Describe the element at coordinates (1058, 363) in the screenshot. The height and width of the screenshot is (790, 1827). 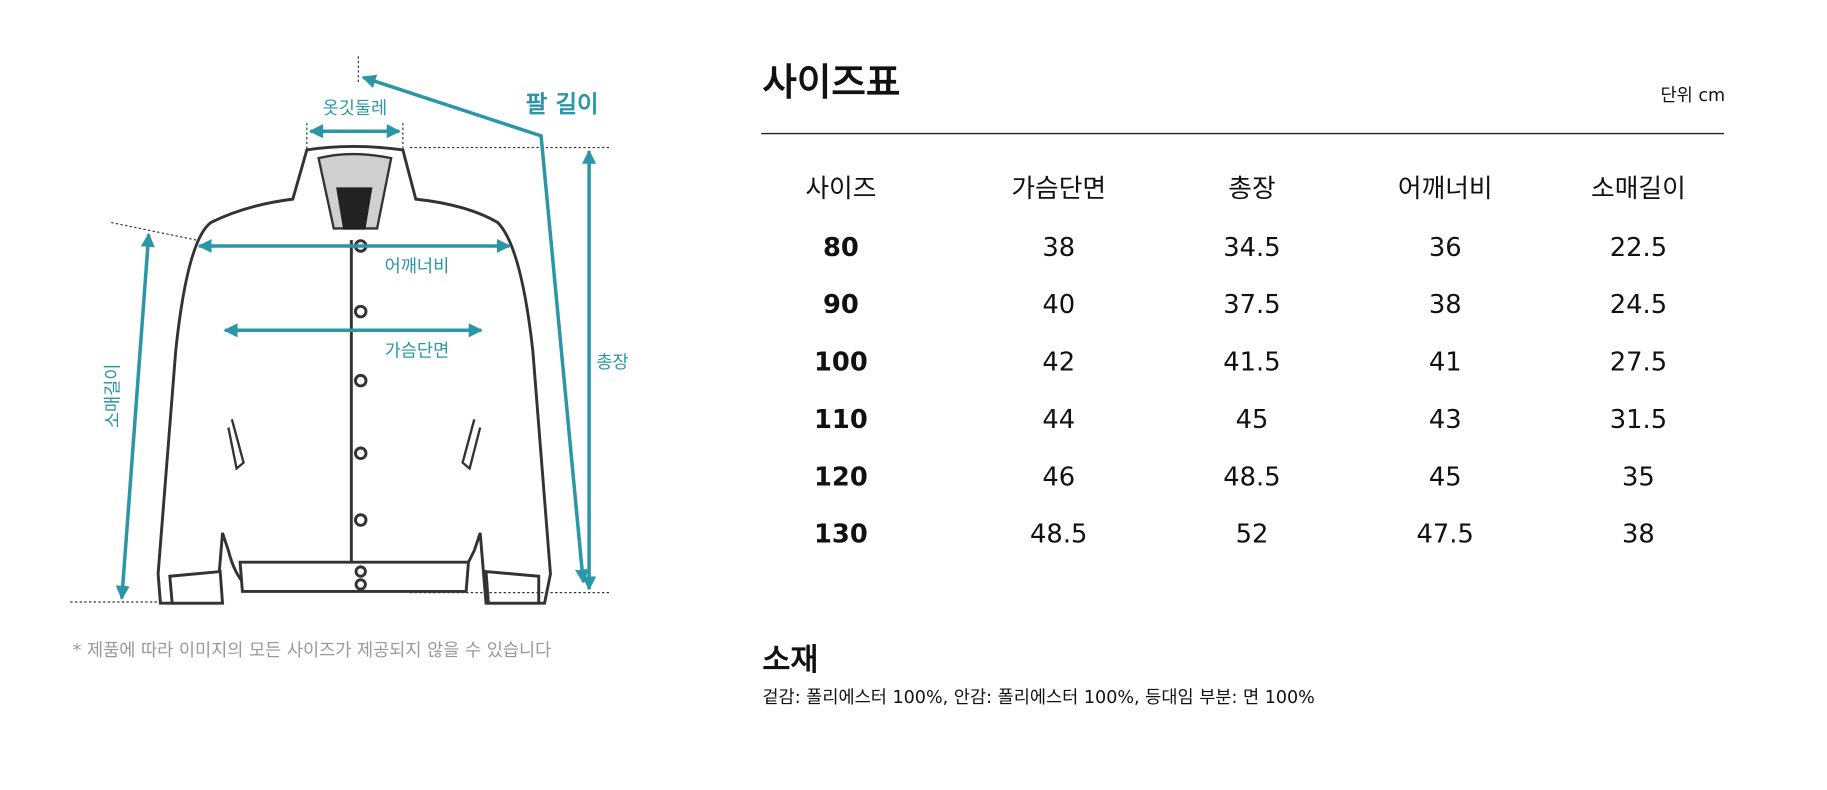
I see `value-cell: 42` at that location.